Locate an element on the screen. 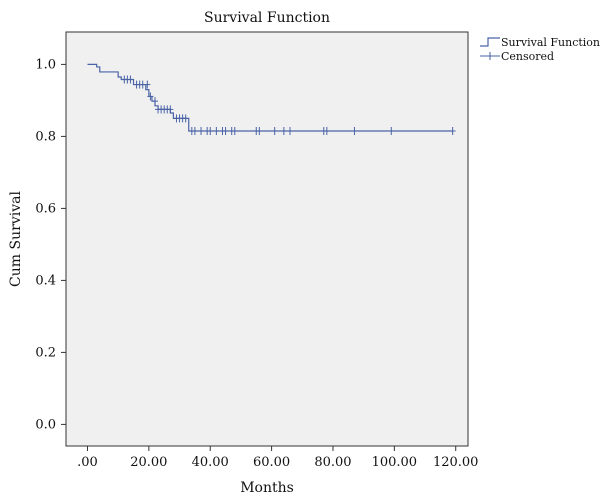 This screenshot has width=612, height=498. x-tick-label: 60.00 is located at coordinates (271, 462).